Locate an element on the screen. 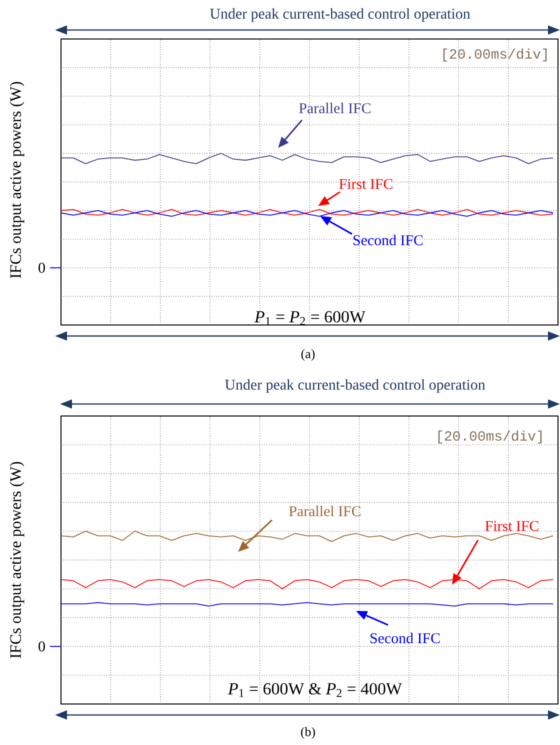 The width and height of the screenshot is (560, 745). text: P$_{1}$ = 600W & P$_{2}$ = 400W is located at coordinates (315, 690).